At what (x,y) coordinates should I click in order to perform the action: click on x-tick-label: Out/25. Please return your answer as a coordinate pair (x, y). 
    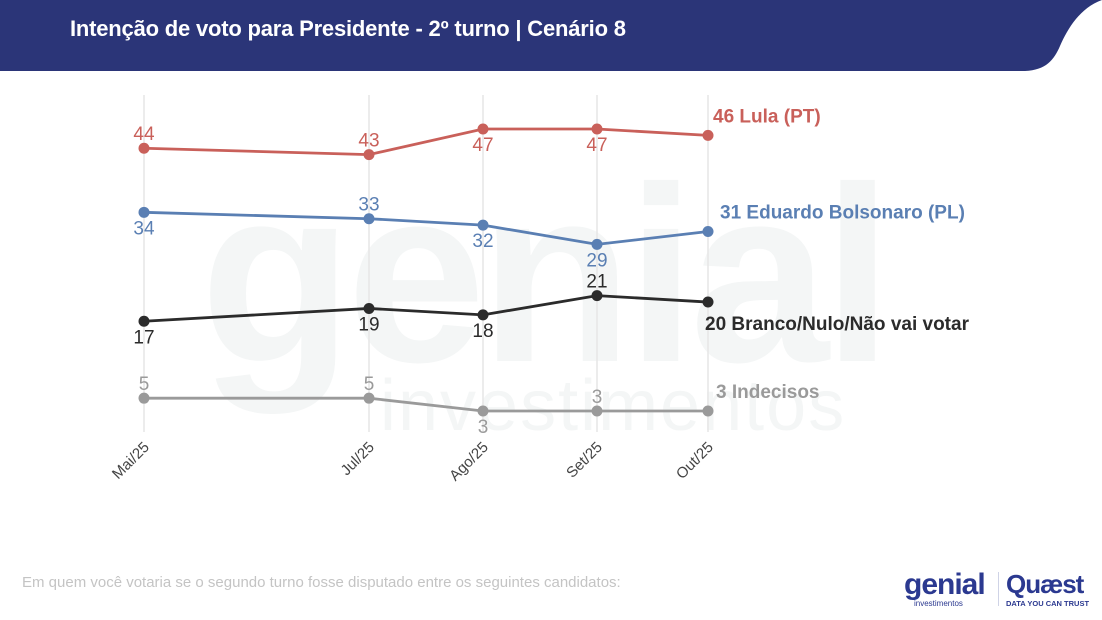
    Looking at the image, I should click on (695, 461).